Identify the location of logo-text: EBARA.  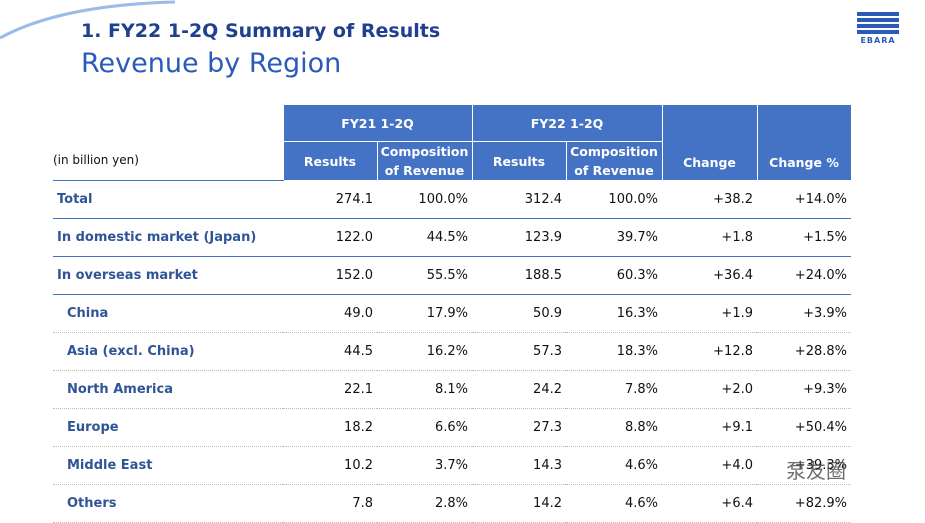
(878, 40).